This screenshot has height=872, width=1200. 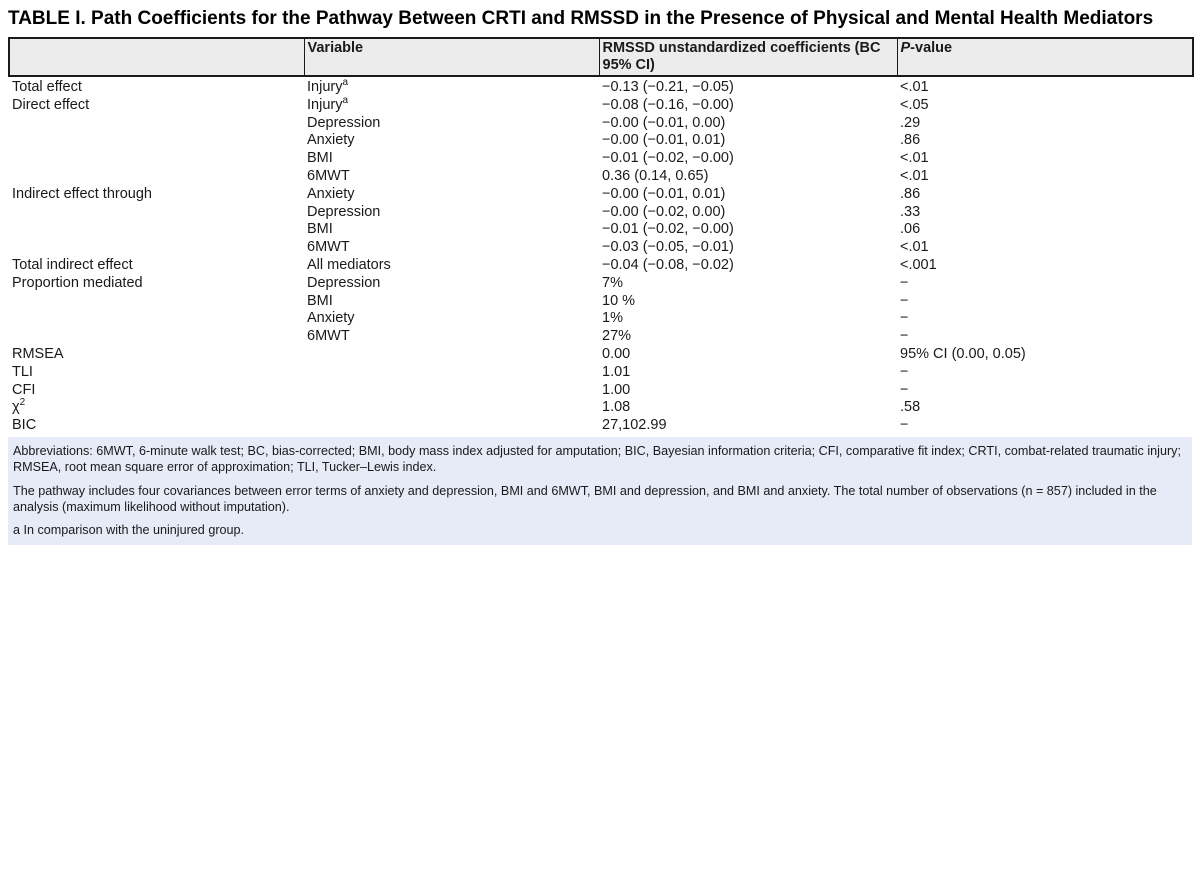 I want to click on table-row: 6MWT 0.36 (0.14, 0.65) <.01, so click(x=601, y=177).